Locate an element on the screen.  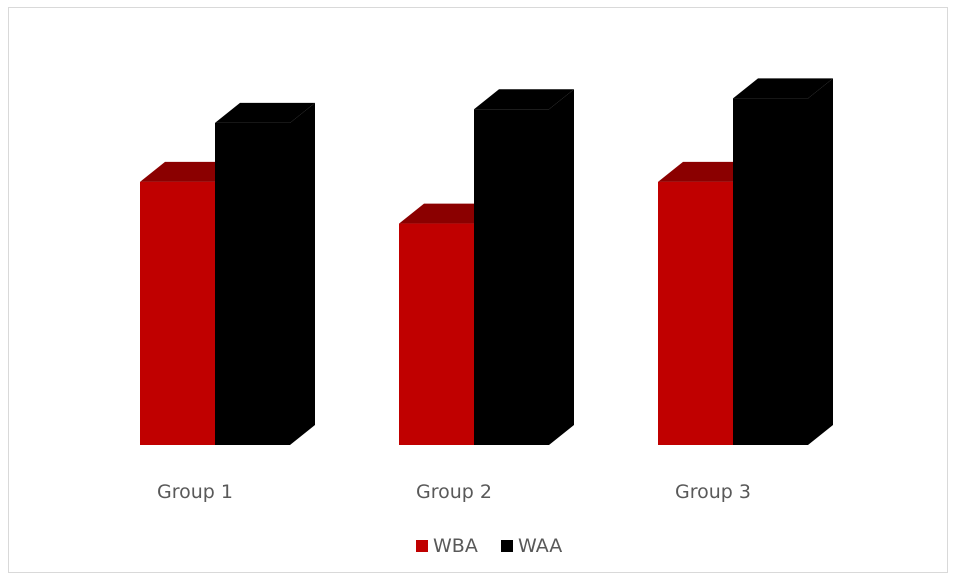
legend-item-waa: WAA is located at coordinates (531, 546).